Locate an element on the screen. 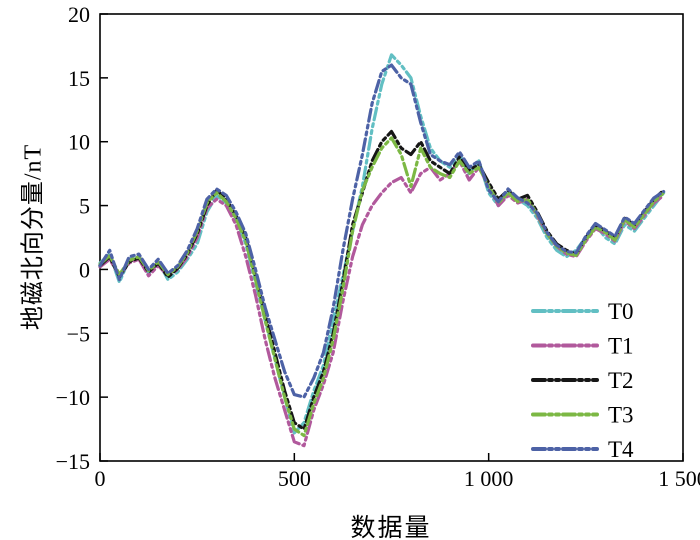 Image resolution: width=700 pixels, height=540 pixels. x-tick-label: 500 is located at coordinates (294, 478).